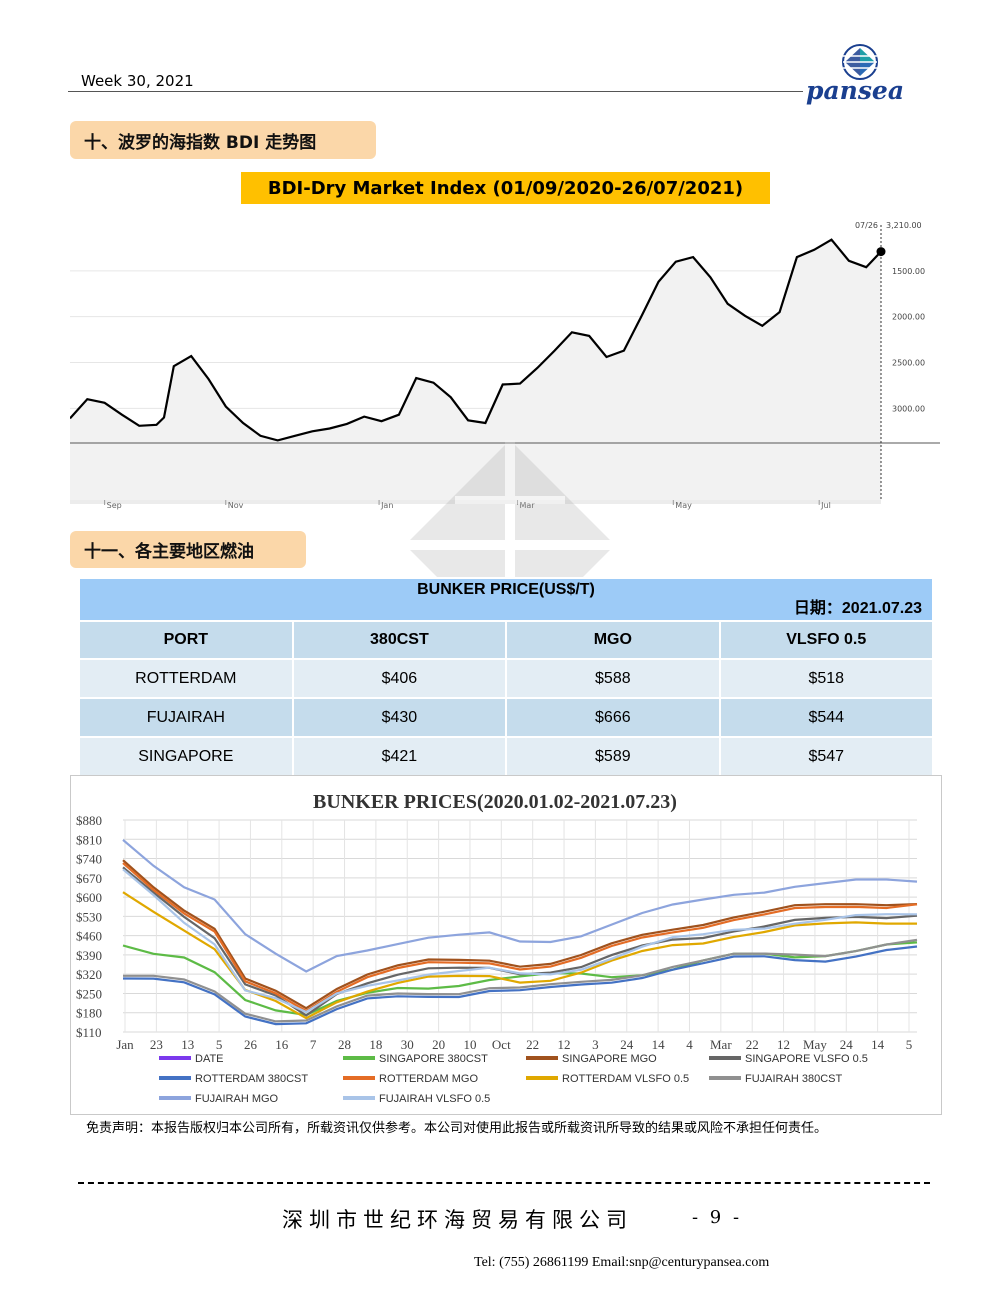  What do you see at coordinates (89, 936) in the screenshot?
I see `bunker-y-tick-label: $460` at bounding box center [89, 936].